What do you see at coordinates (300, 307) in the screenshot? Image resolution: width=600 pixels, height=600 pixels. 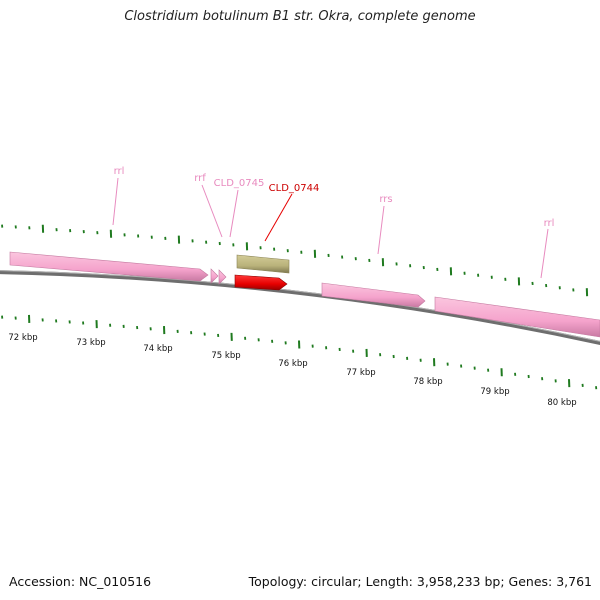 I see `genome-backbone` at bounding box center [300, 307].